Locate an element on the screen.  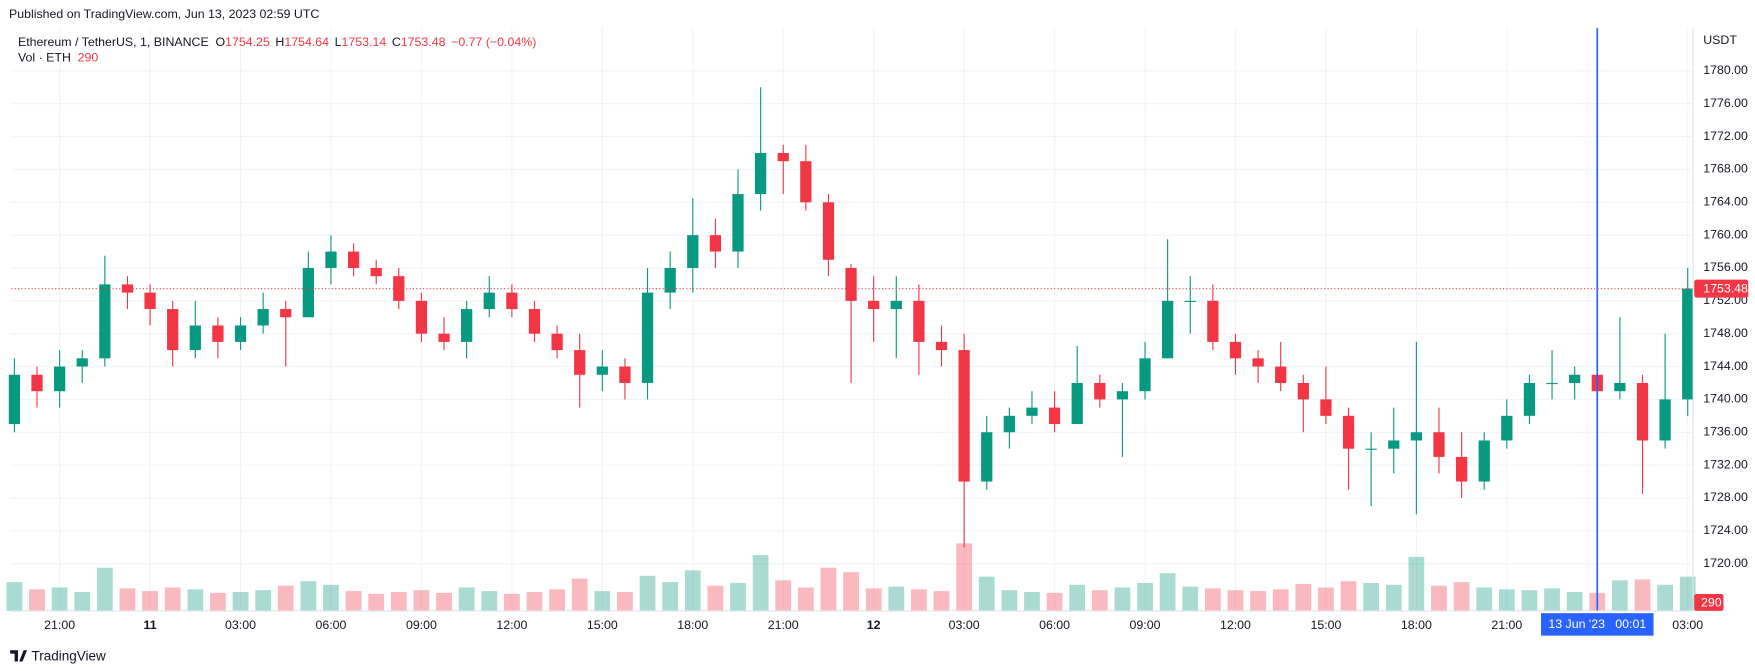
volume-layer is located at coordinates (851, 577).